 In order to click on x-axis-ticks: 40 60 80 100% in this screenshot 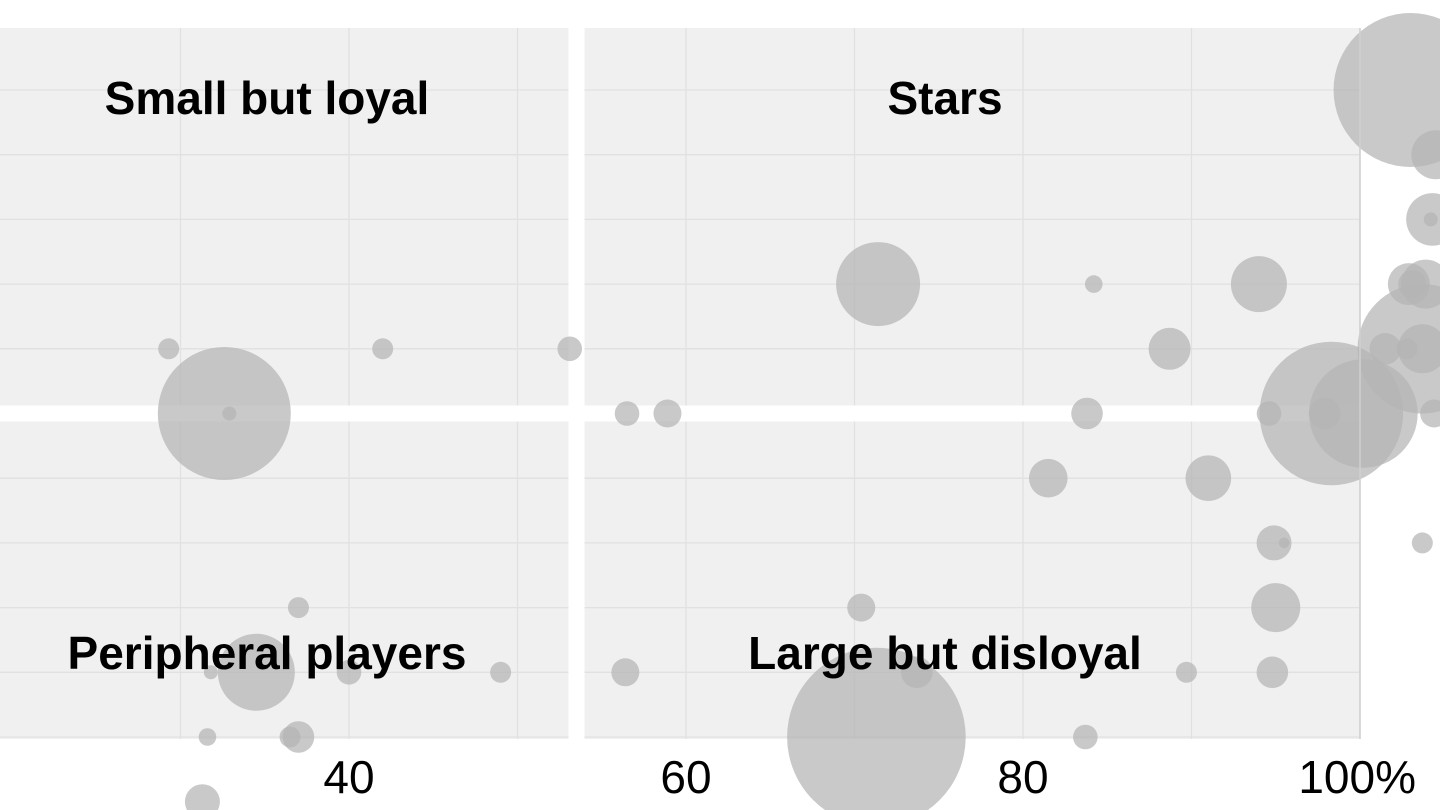, I will do `click(869, 777)`.